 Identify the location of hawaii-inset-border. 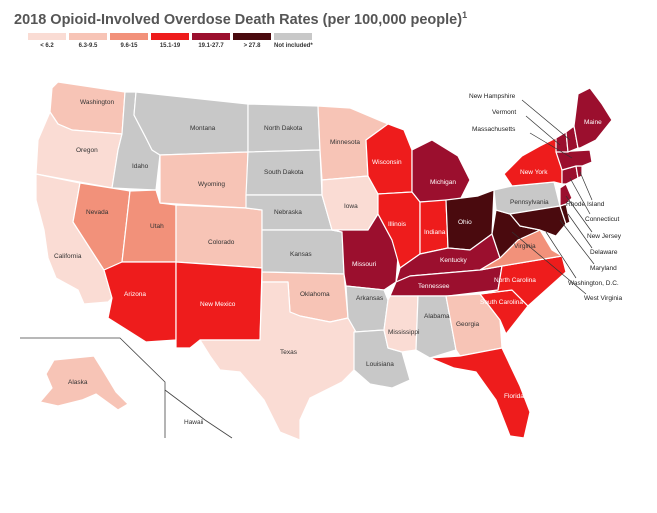
(198, 414).